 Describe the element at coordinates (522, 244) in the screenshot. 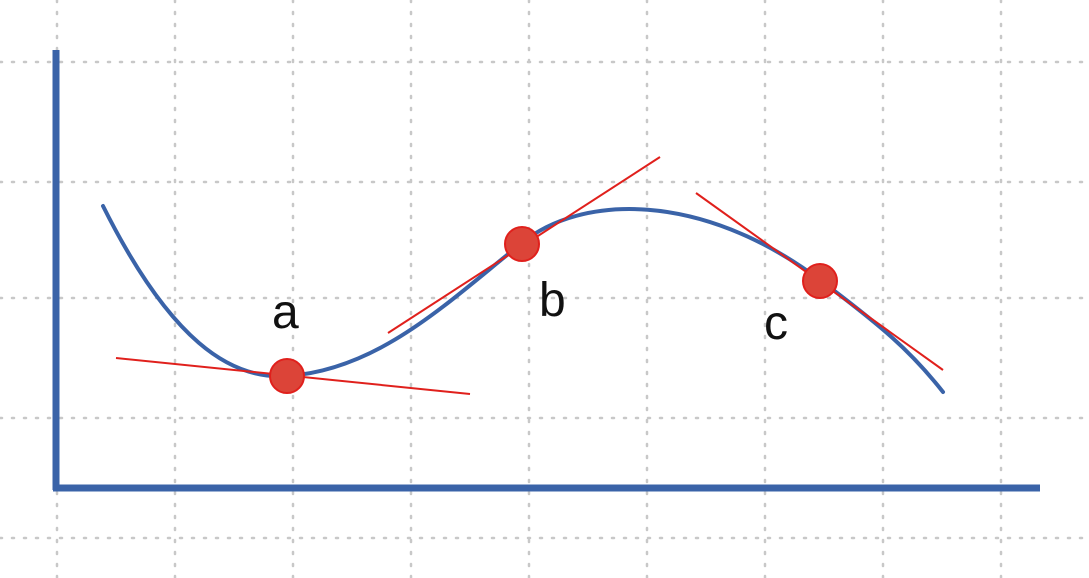

I see `point-b` at that location.